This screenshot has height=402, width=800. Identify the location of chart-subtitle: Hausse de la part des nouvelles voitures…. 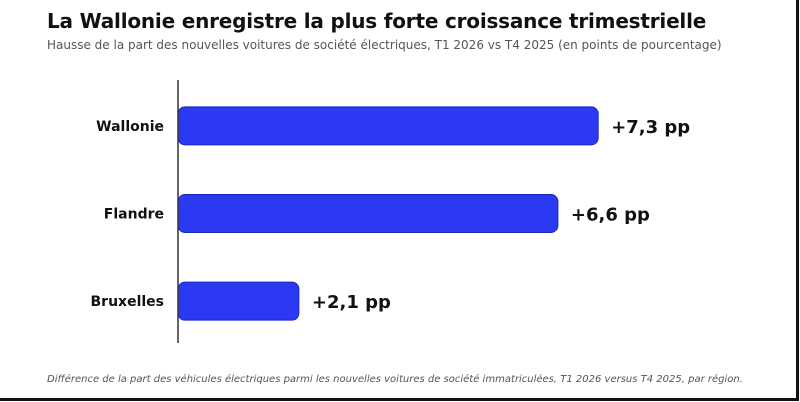
(384, 45).